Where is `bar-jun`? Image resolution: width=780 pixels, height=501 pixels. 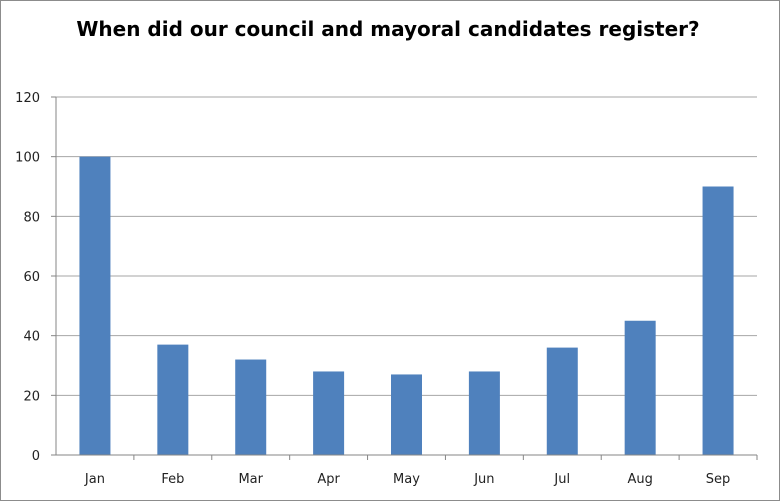
bar-jun is located at coordinates (484, 413).